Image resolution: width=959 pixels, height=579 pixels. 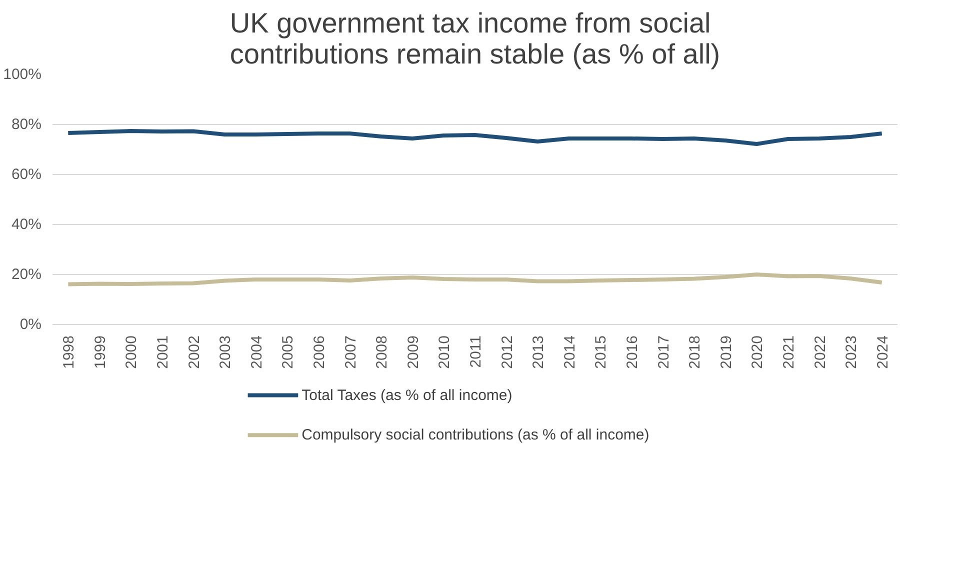 I want to click on x-tick-label: 1999, so click(x=100, y=352).